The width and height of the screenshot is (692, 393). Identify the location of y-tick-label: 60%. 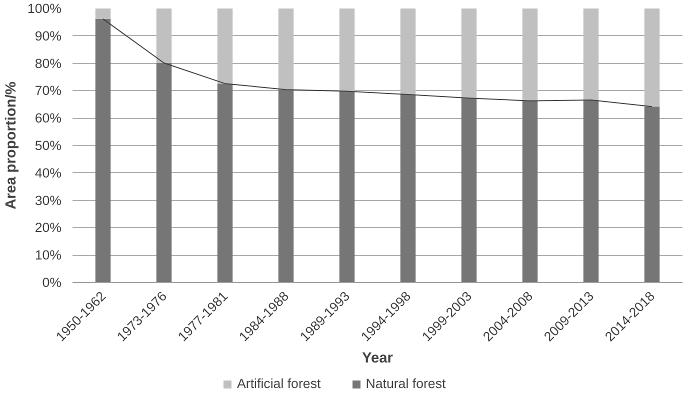
(48, 118).